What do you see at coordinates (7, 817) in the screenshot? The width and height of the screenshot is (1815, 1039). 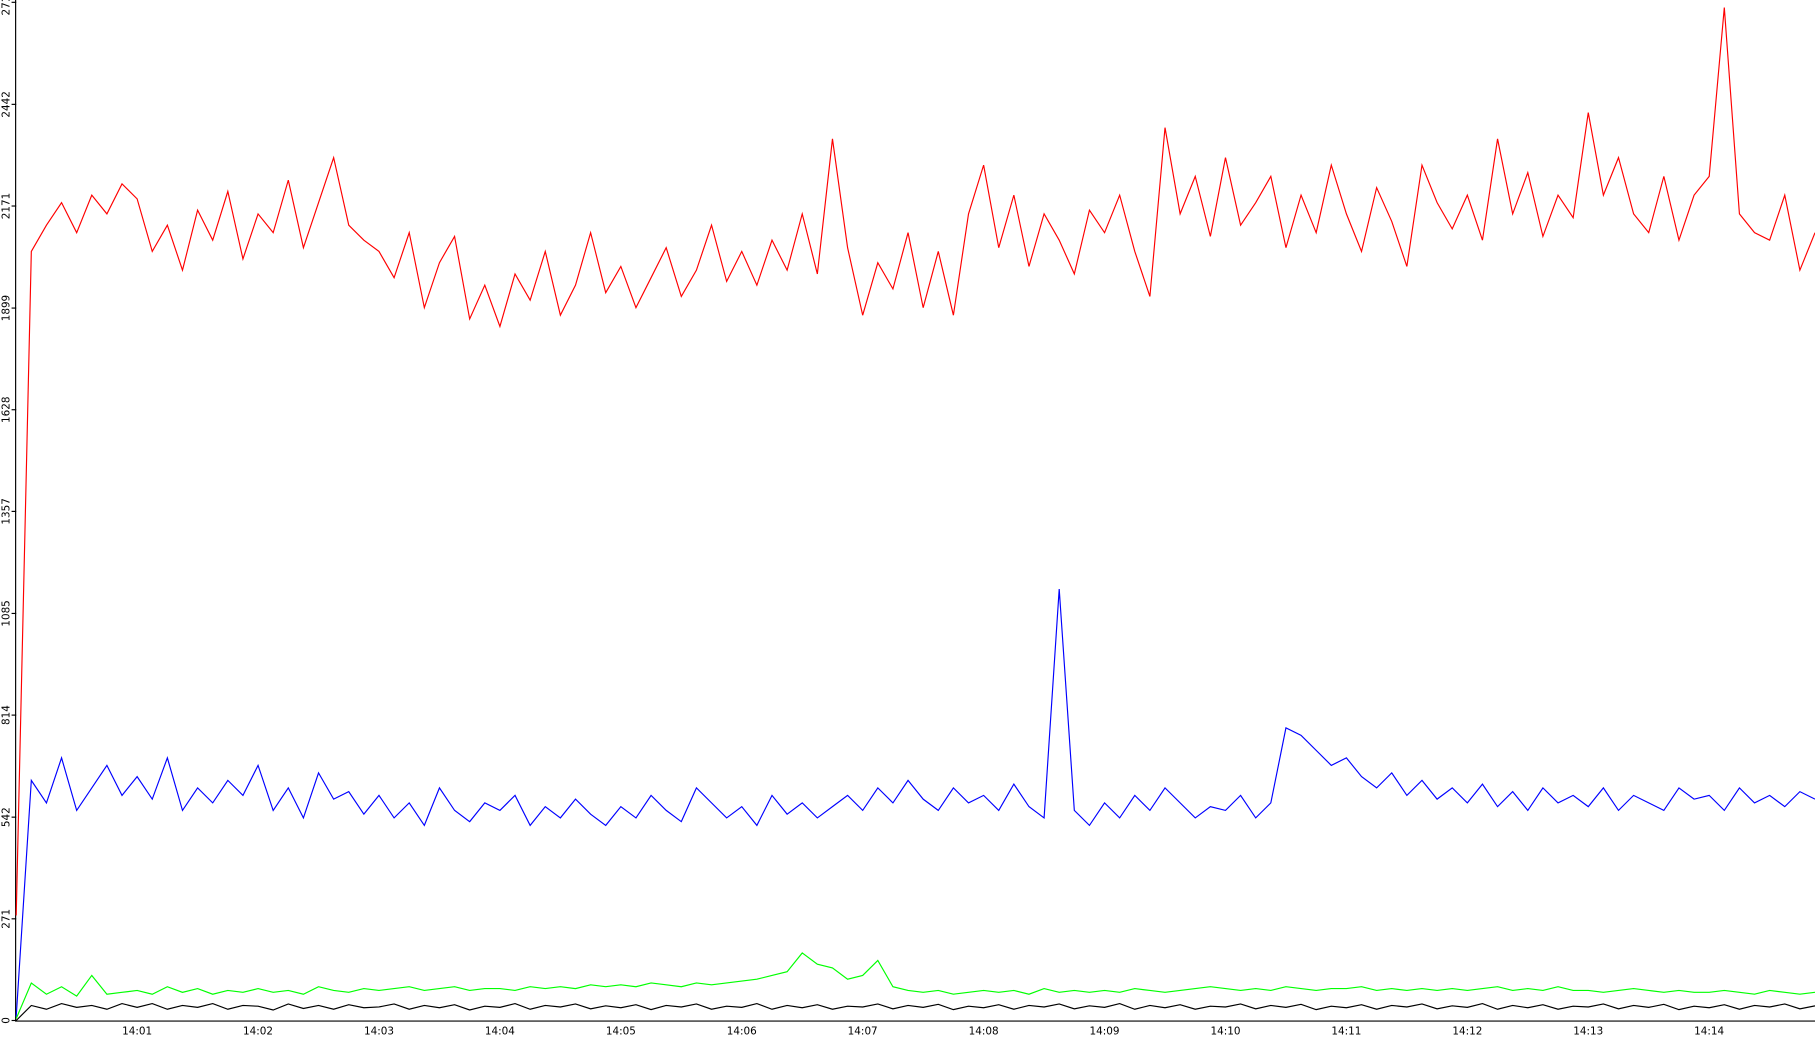 I see `y-tick-label: 542` at bounding box center [7, 817].